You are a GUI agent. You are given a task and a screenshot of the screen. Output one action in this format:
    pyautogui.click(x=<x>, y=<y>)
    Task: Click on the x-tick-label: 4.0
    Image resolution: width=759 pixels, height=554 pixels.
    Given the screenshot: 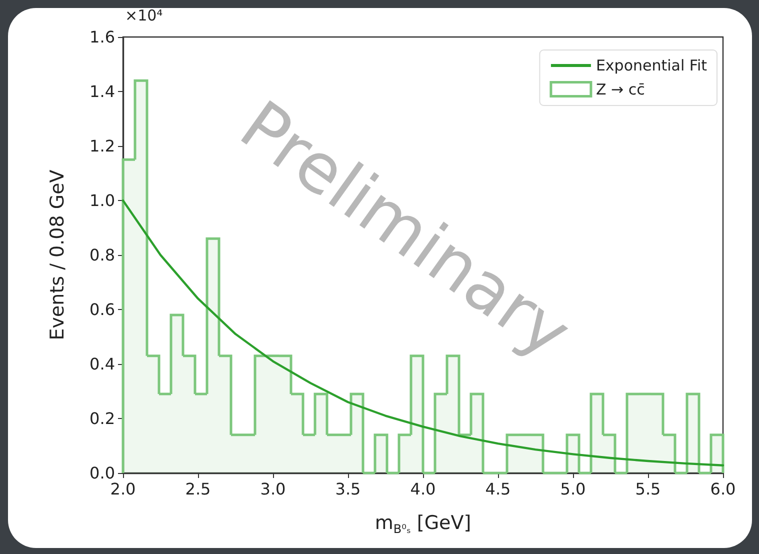 What is the action you would take?
    pyautogui.click(x=423, y=489)
    